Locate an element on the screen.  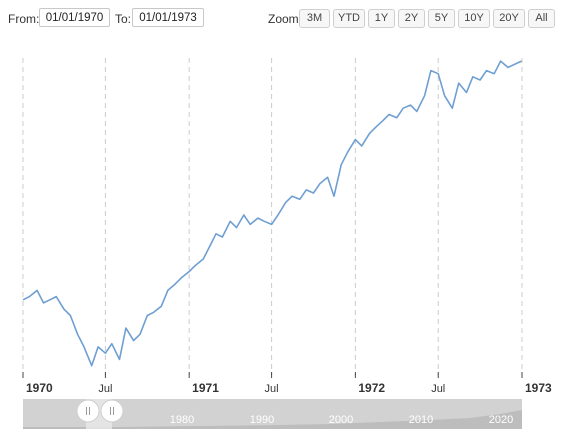
zoom-button-1y: 1Y is located at coordinates (381, 18).